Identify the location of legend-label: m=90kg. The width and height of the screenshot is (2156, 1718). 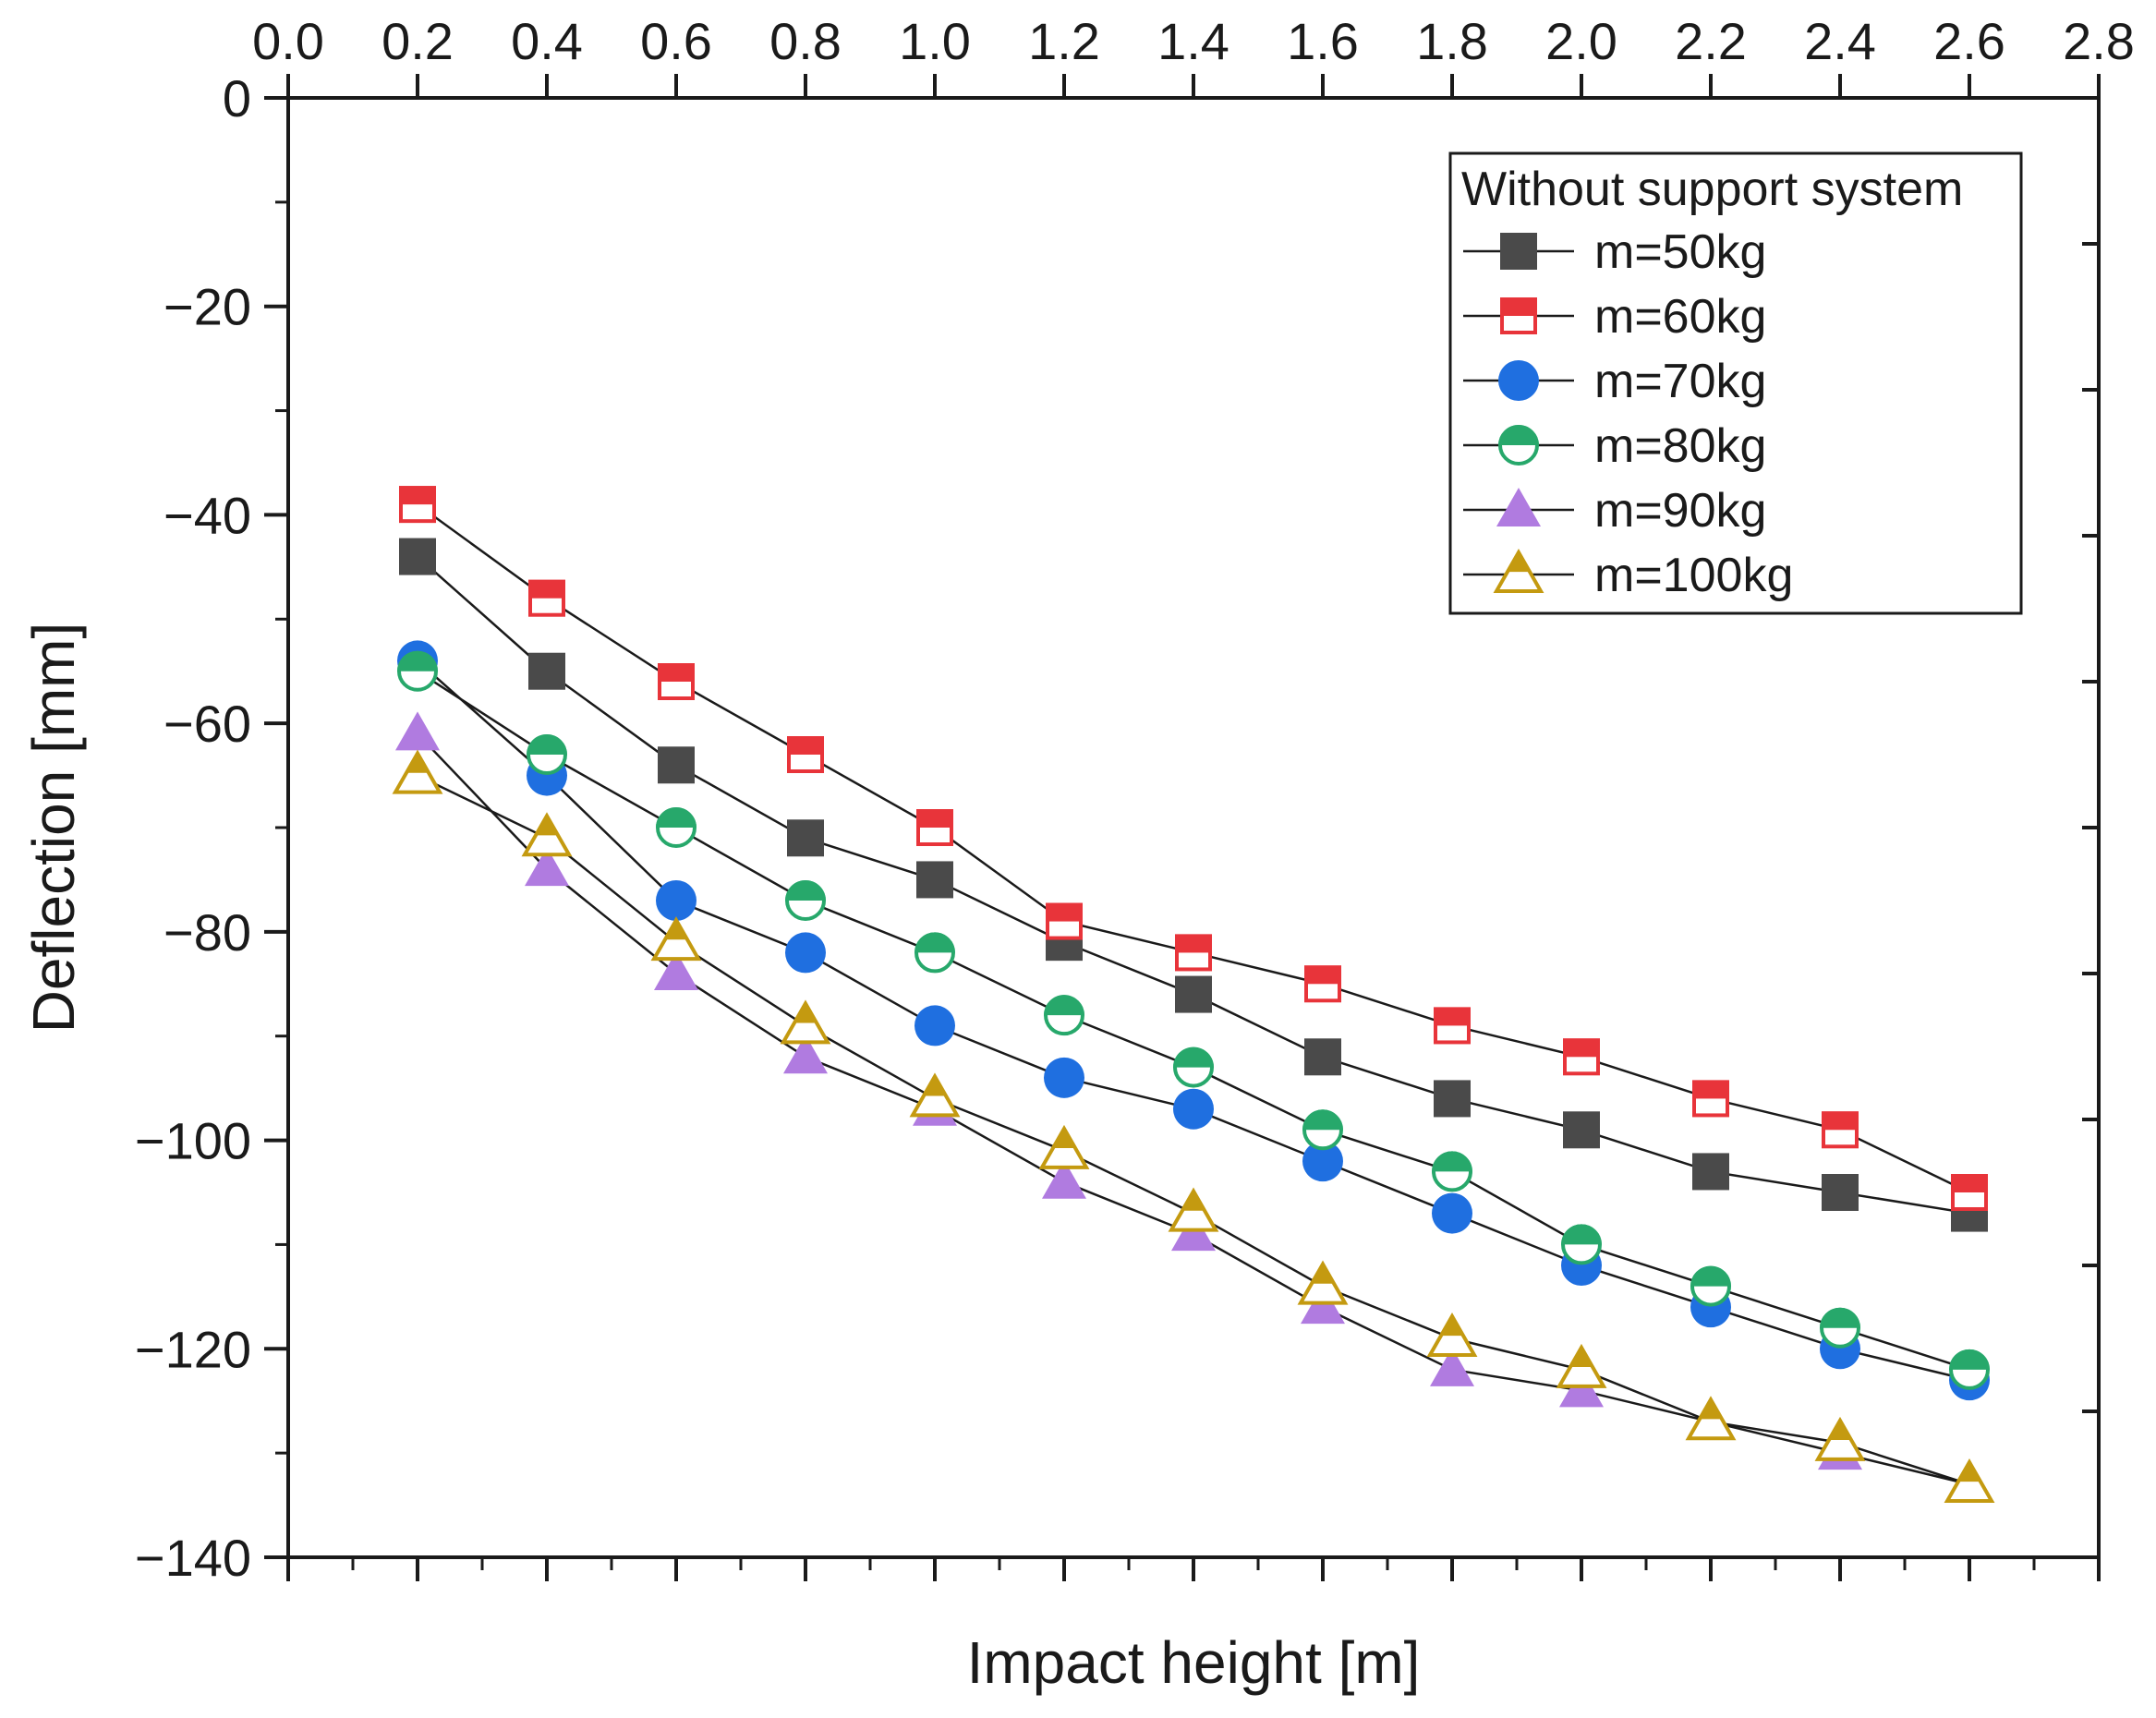
(1680, 511).